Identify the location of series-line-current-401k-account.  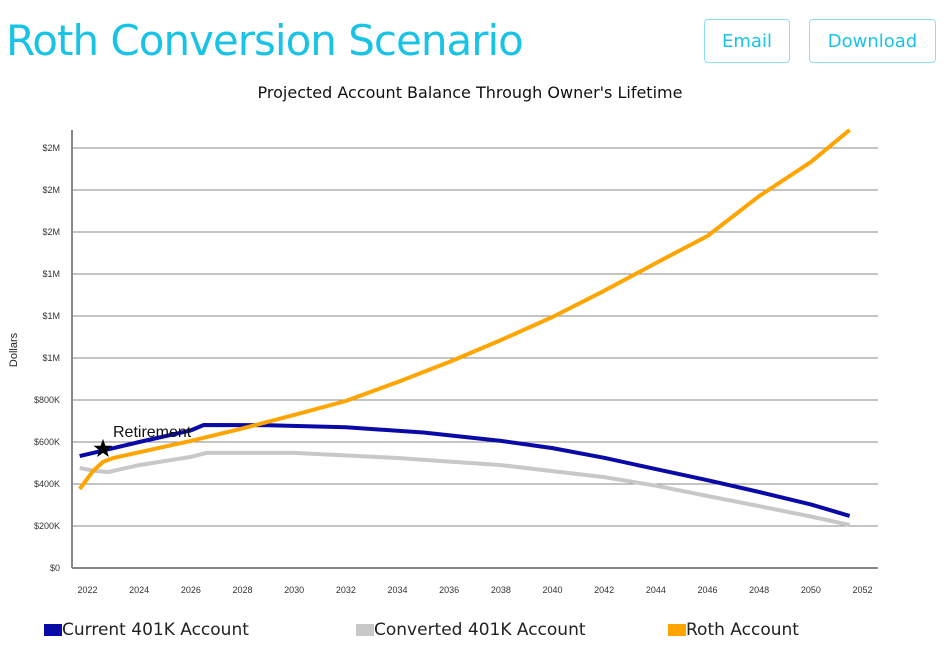
(465, 470).